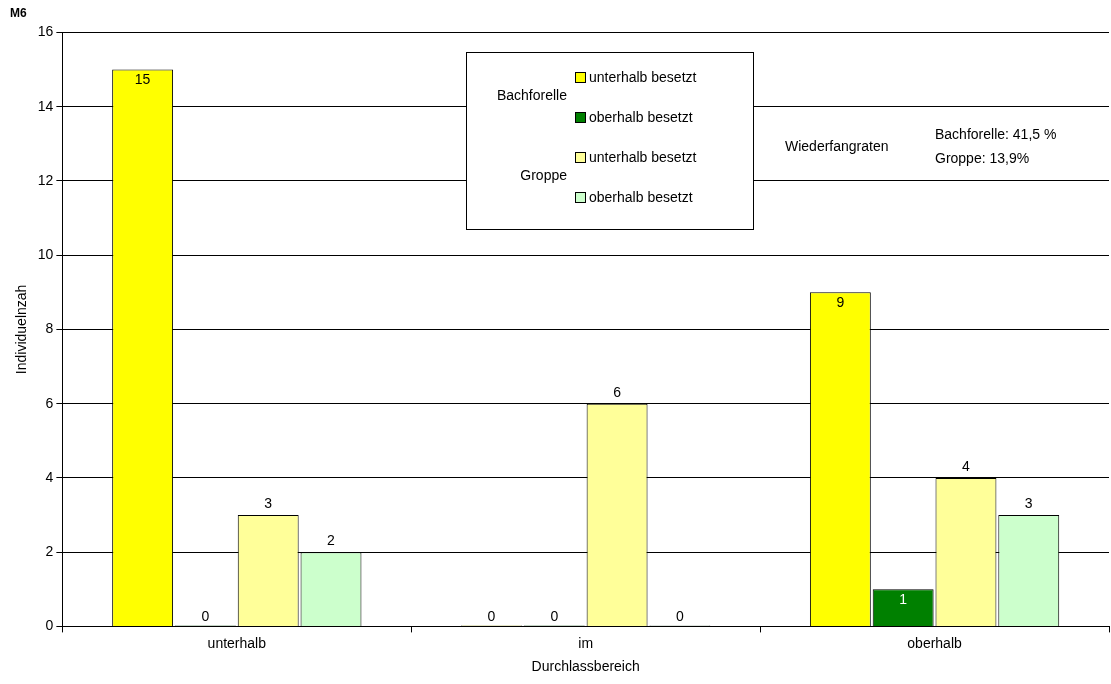 This screenshot has width=1111, height=684. I want to click on annotation: Bachforelle, so click(531, 95).